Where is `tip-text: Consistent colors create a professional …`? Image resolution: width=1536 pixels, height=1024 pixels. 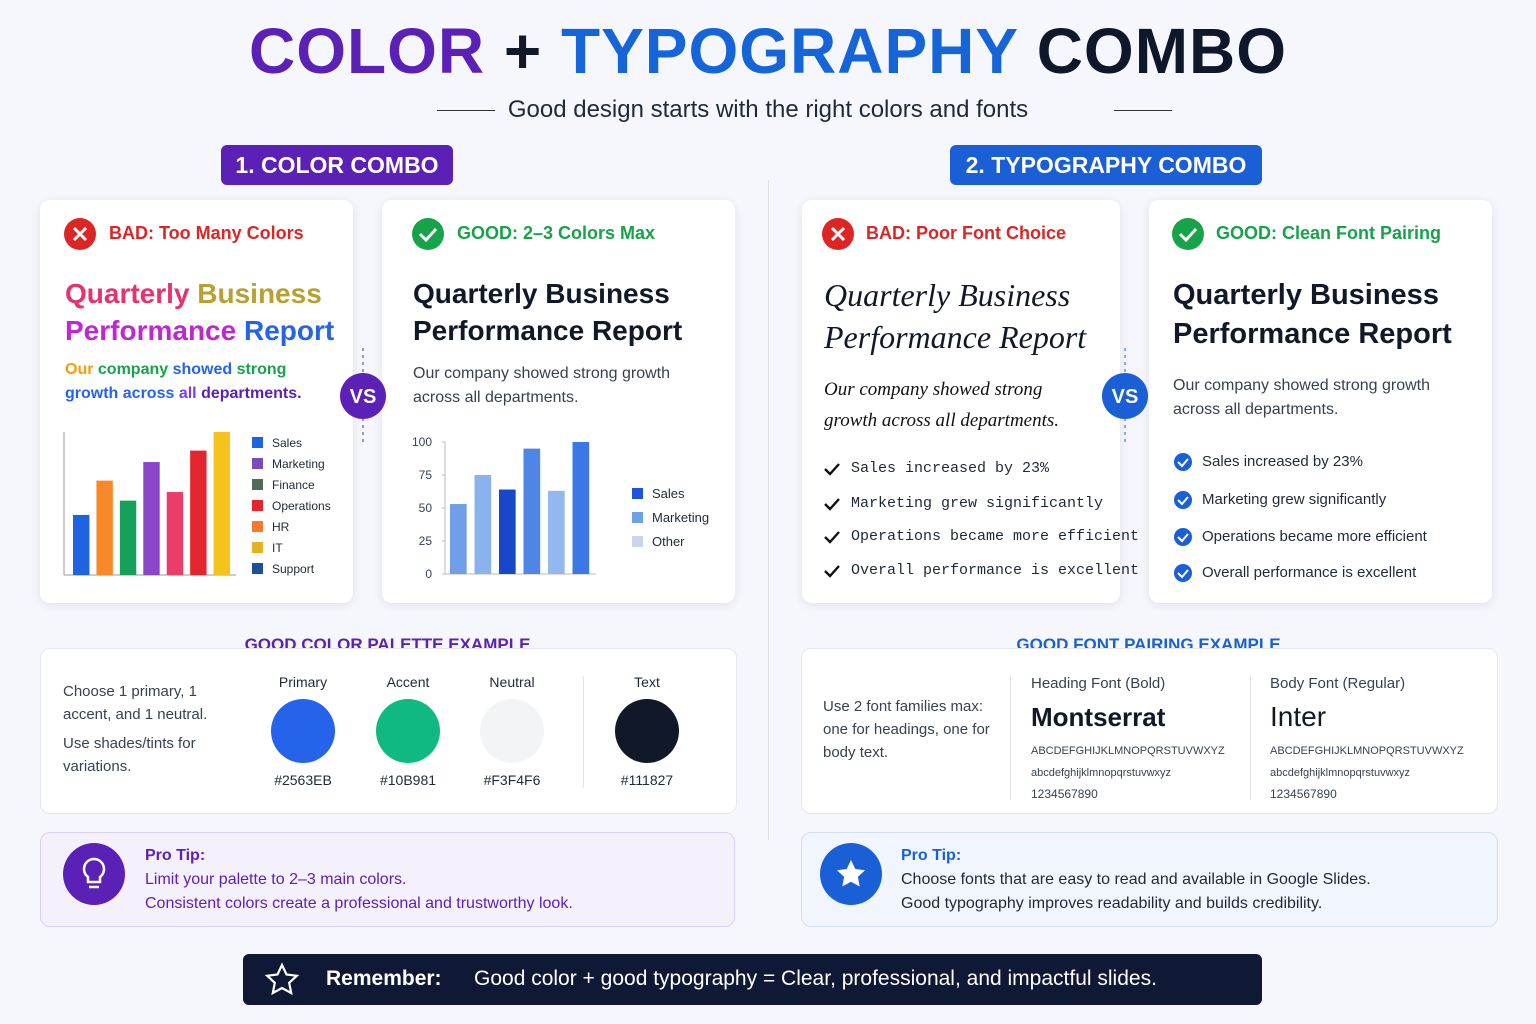 tip-text: Consistent colors create a professional … is located at coordinates (359, 903).